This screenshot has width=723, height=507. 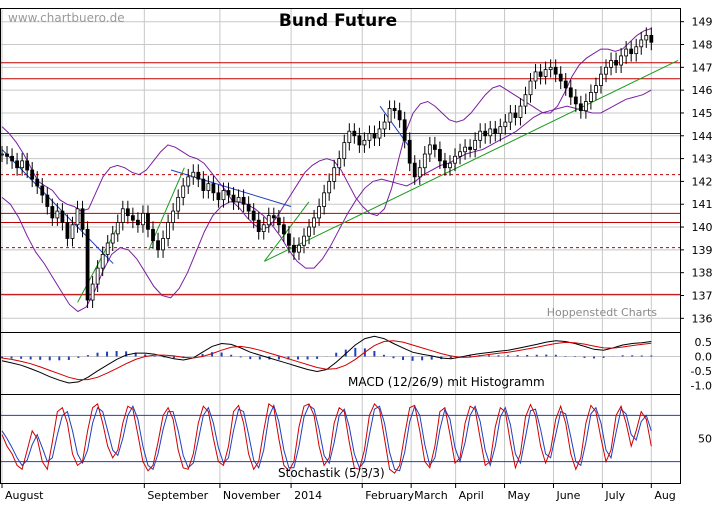 I want to click on macd-tick-label: -1.0, so click(x=701, y=385).